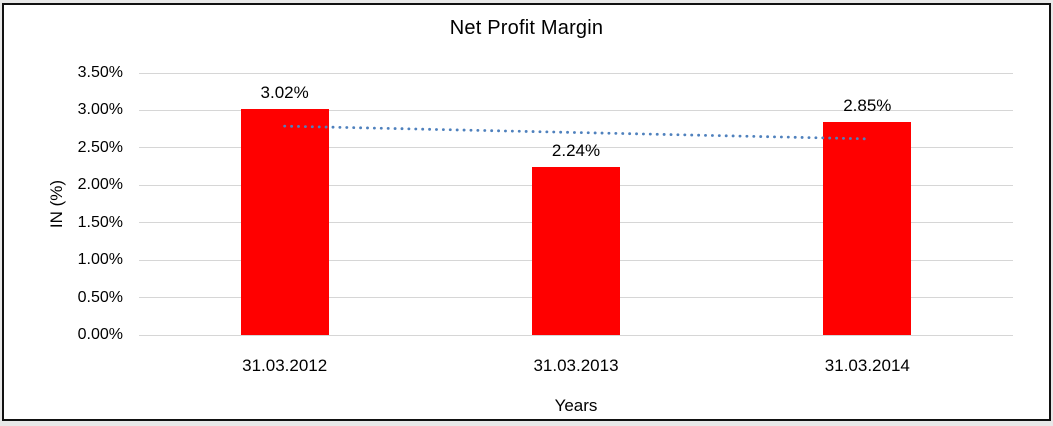  I want to click on x-category-label: 31.03.2014, so click(867, 365).